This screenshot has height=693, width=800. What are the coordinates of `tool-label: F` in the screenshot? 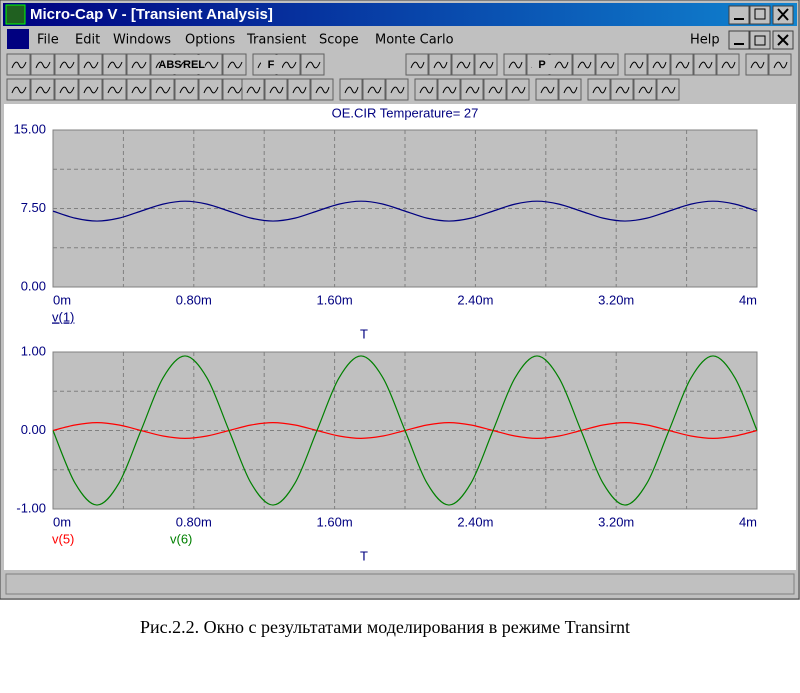 It's located at (271, 65).